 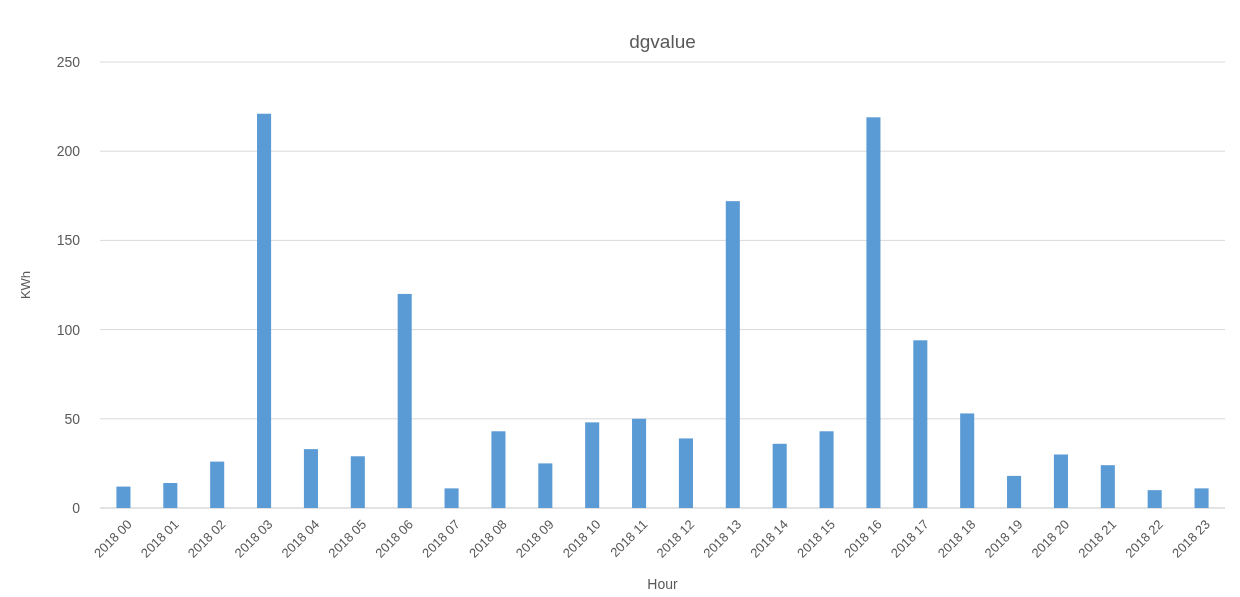 What do you see at coordinates (68, 151) in the screenshot?
I see `y-tick-label: 200` at bounding box center [68, 151].